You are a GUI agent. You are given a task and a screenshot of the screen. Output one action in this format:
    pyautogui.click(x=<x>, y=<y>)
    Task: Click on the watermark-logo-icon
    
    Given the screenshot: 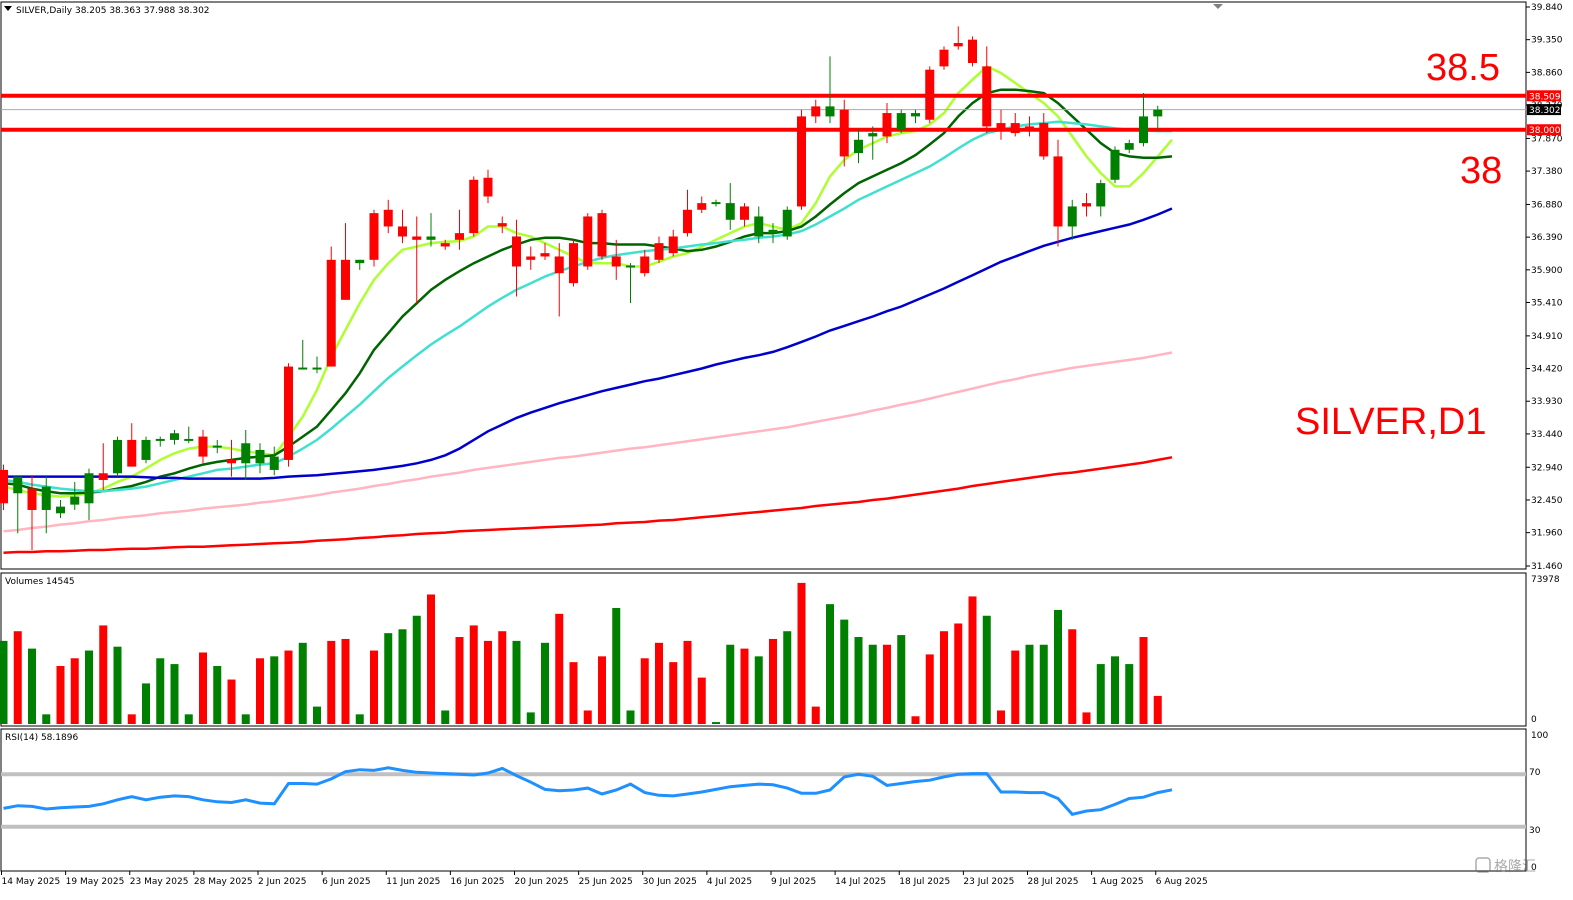 What is the action you would take?
    pyautogui.click(x=1483, y=865)
    